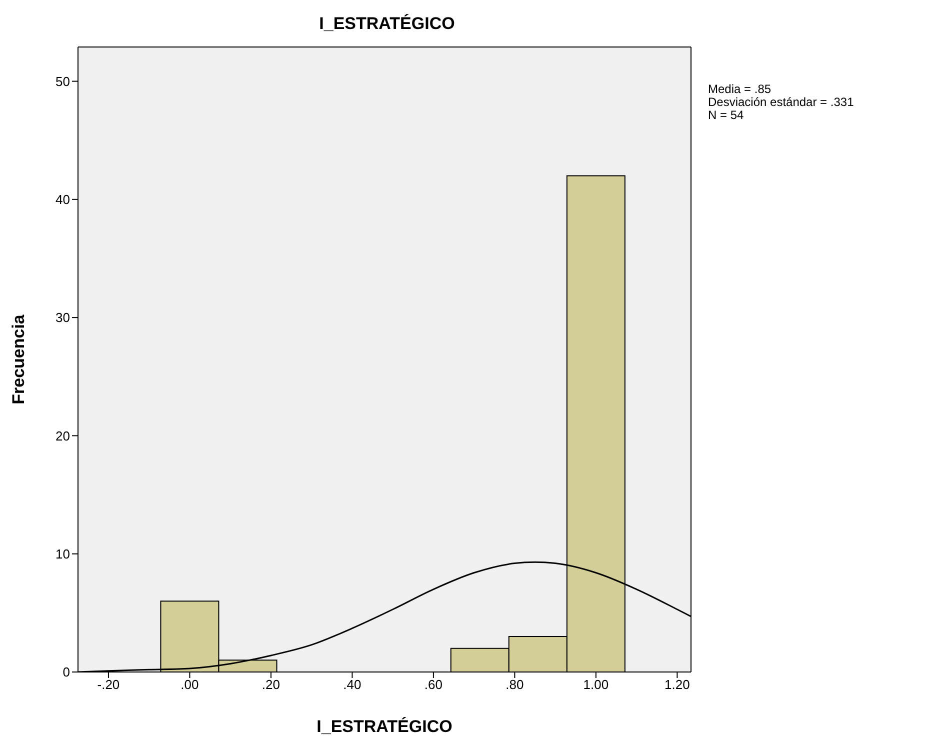 This screenshot has height=744, width=926. What do you see at coordinates (677, 684) in the screenshot?
I see `x-tick-label: 1.20` at bounding box center [677, 684].